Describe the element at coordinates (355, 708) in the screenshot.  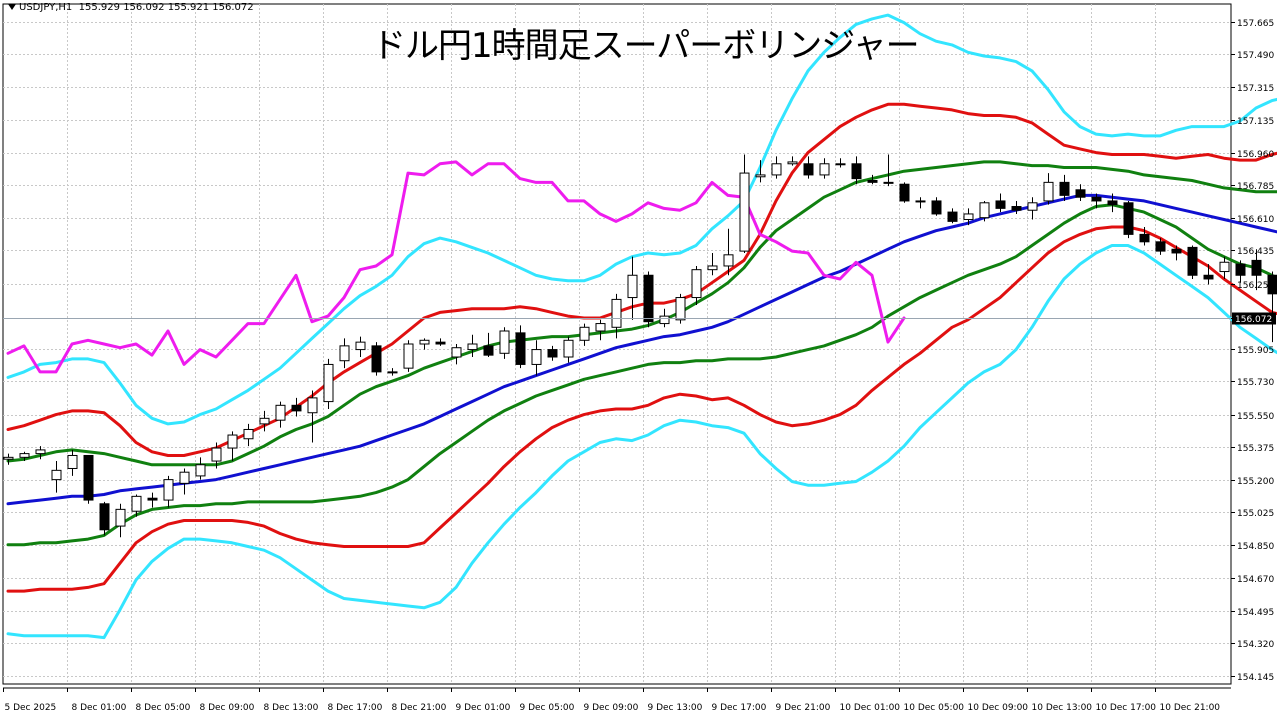
I see `x-tick-label: 8 Dec 17:00` at that location.